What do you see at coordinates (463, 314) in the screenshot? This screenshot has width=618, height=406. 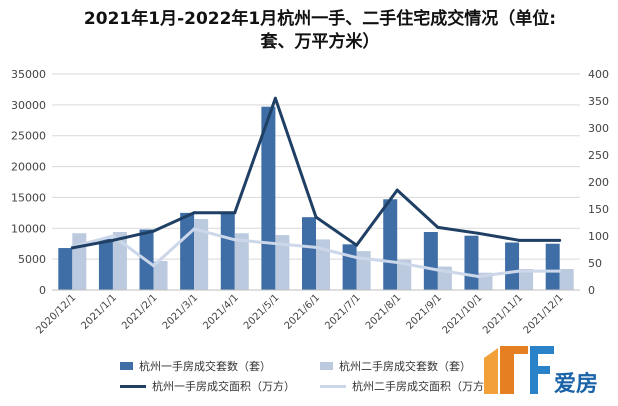 I see `x-tick-label: 2021/10/1` at bounding box center [463, 314].